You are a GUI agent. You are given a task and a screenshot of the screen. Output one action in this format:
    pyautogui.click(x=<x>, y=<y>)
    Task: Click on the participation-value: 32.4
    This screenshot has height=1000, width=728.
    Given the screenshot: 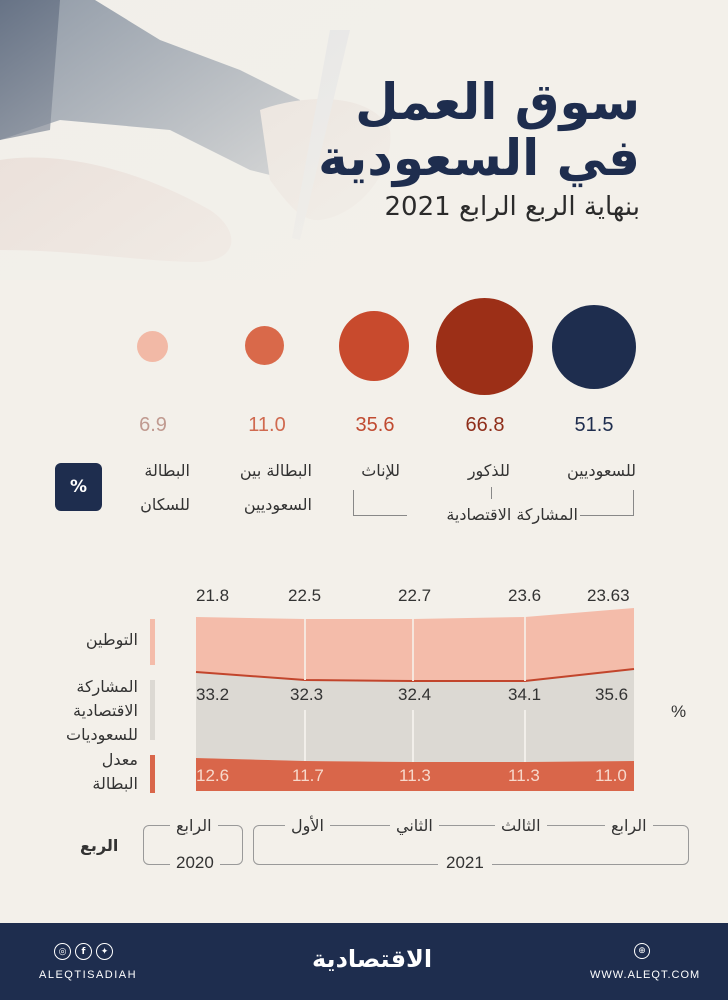 What is the action you would take?
    pyautogui.click(x=415, y=694)
    